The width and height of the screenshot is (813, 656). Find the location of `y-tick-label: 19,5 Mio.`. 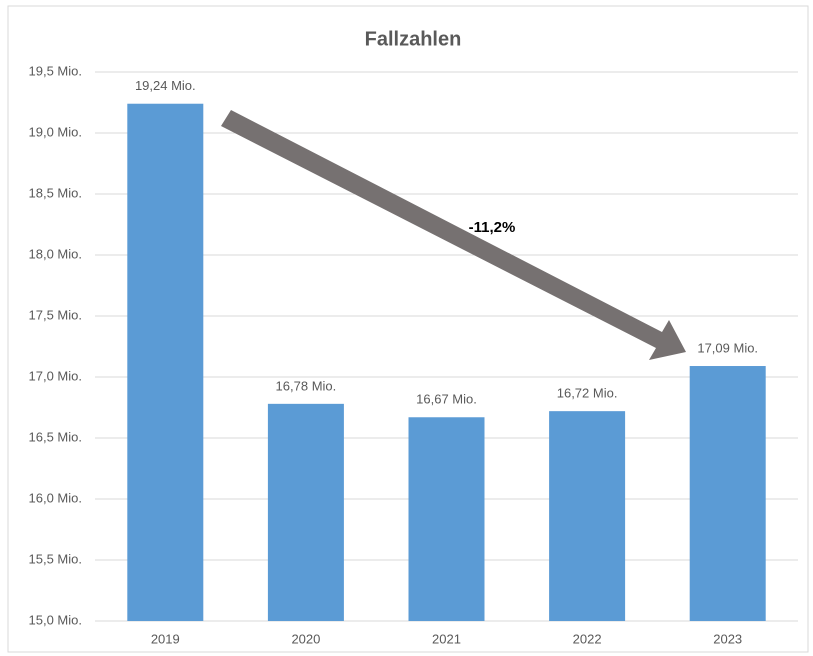

y-tick-label: 19,5 Mio. is located at coordinates (55, 70).